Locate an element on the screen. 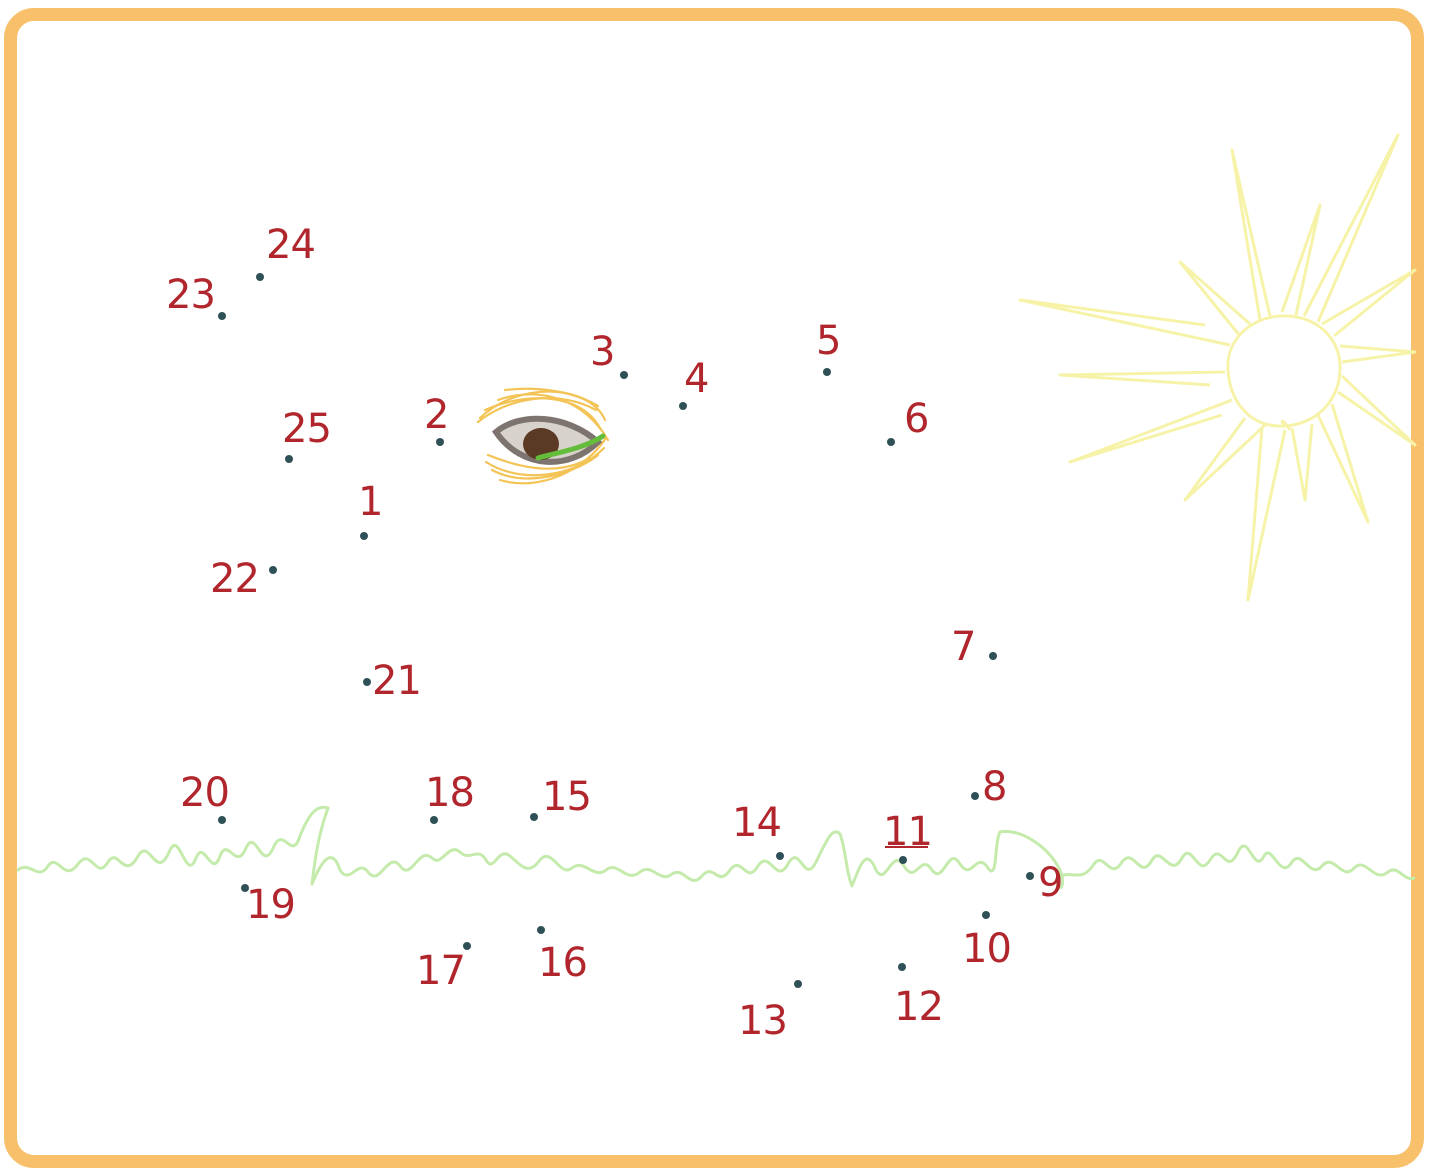 The width and height of the screenshot is (1435, 1168). dot-label-21: 21 is located at coordinates (396, 681).